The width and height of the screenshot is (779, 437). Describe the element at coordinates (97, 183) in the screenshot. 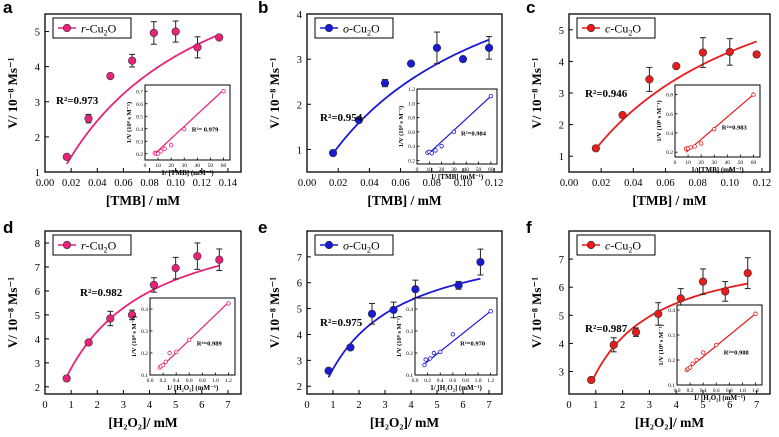

I see `x-tick-label: 0.04` at that location.